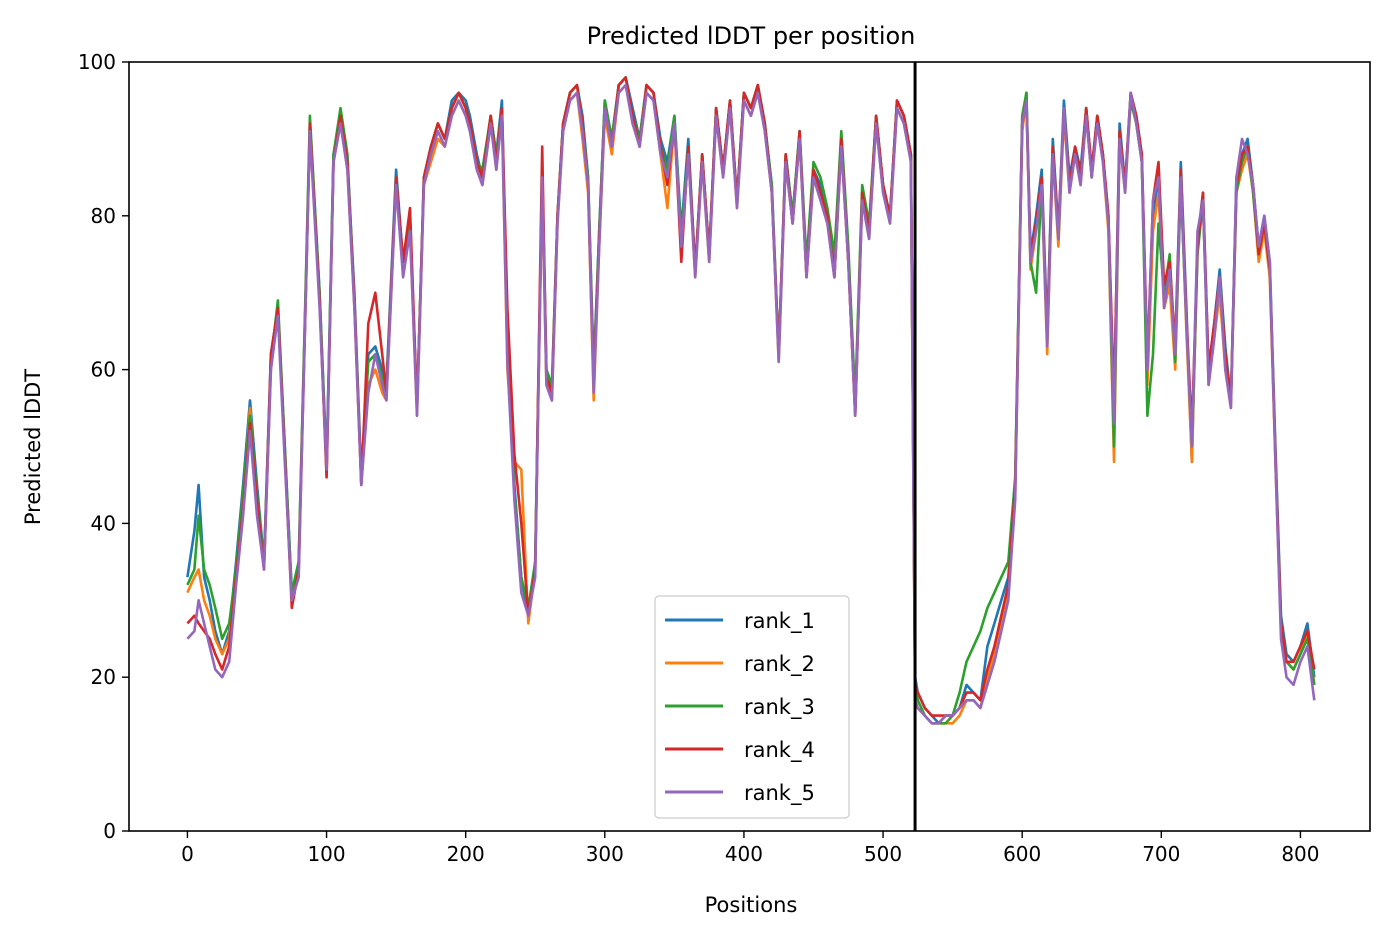  I want to click on legend: rank_1 rank_2 rank_3 rank_4 rank_5, so click(752, 707).